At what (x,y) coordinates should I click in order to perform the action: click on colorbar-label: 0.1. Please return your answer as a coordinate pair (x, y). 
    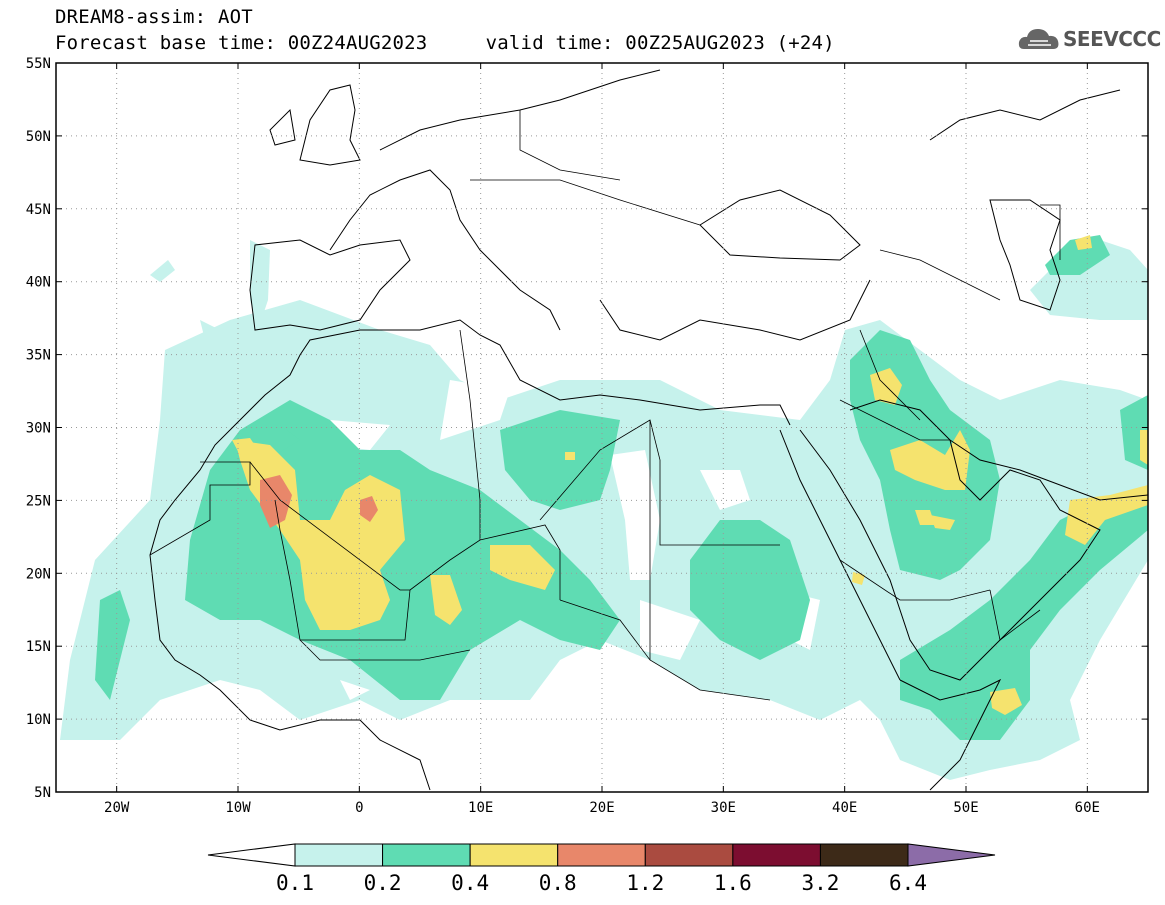
    Looking at the image, I should click on (295, 883).